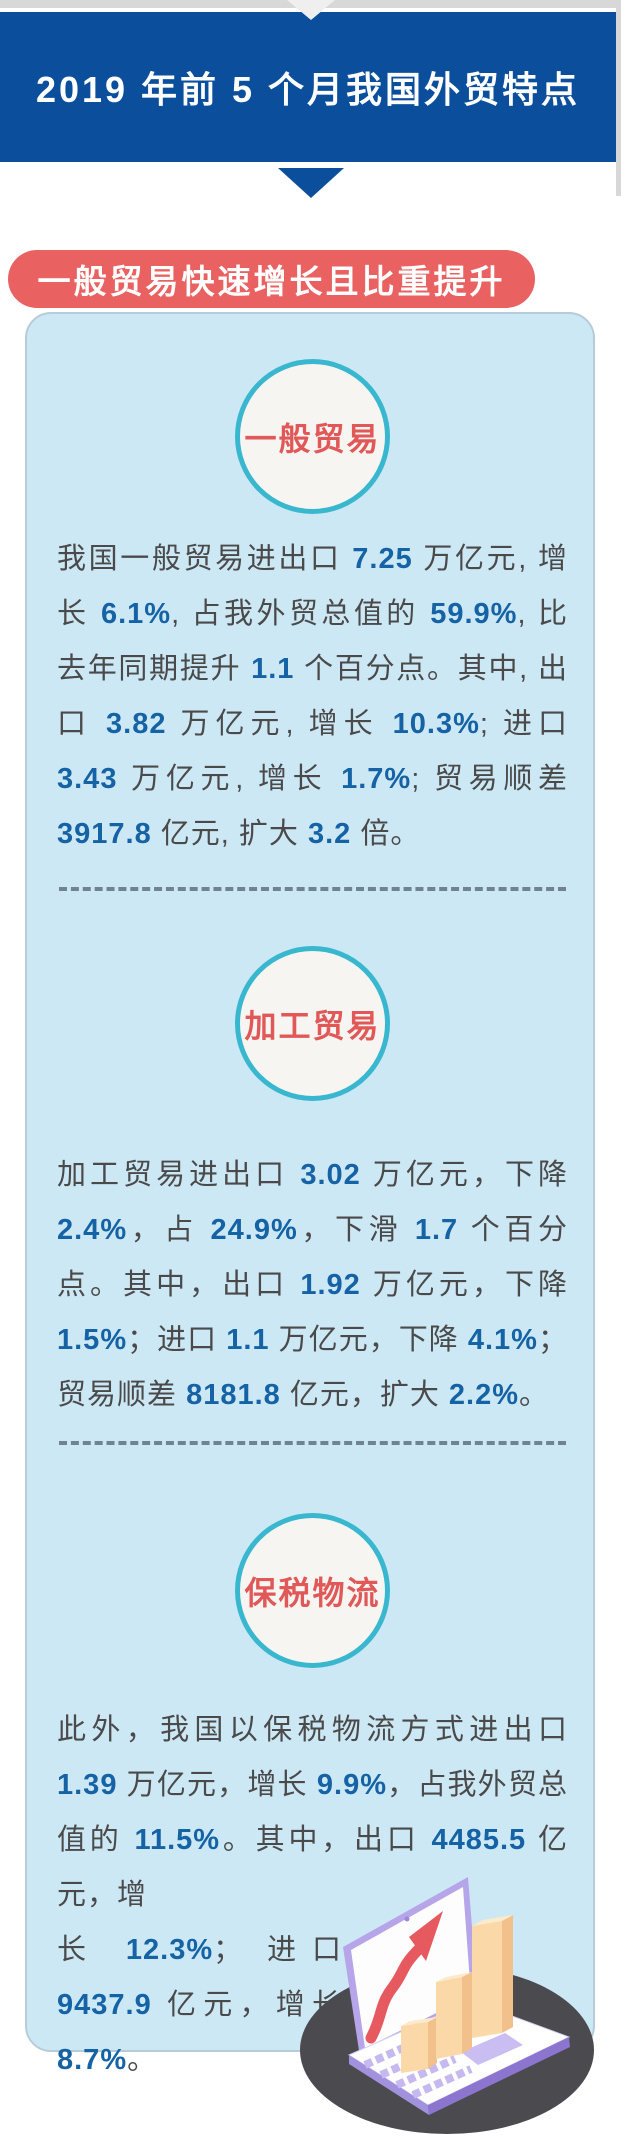  I want to click on top-notch-triangle-icon, so click(310, 10).